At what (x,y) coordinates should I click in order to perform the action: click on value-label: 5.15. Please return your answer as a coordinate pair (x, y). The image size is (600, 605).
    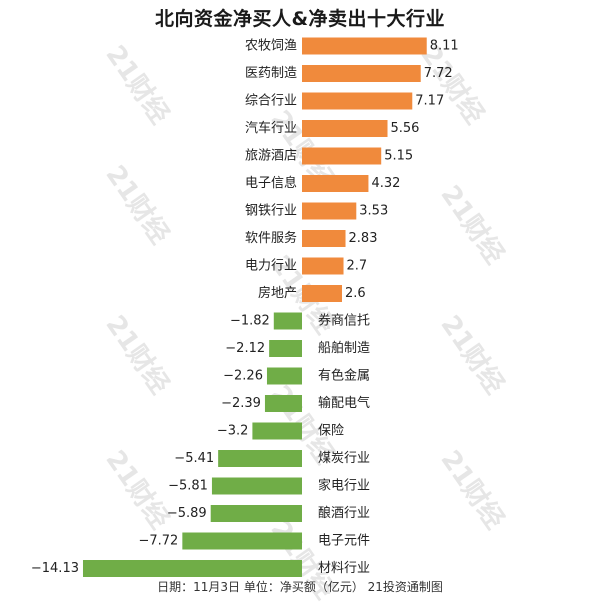
    Looking at the image, I should click on (398, 156).